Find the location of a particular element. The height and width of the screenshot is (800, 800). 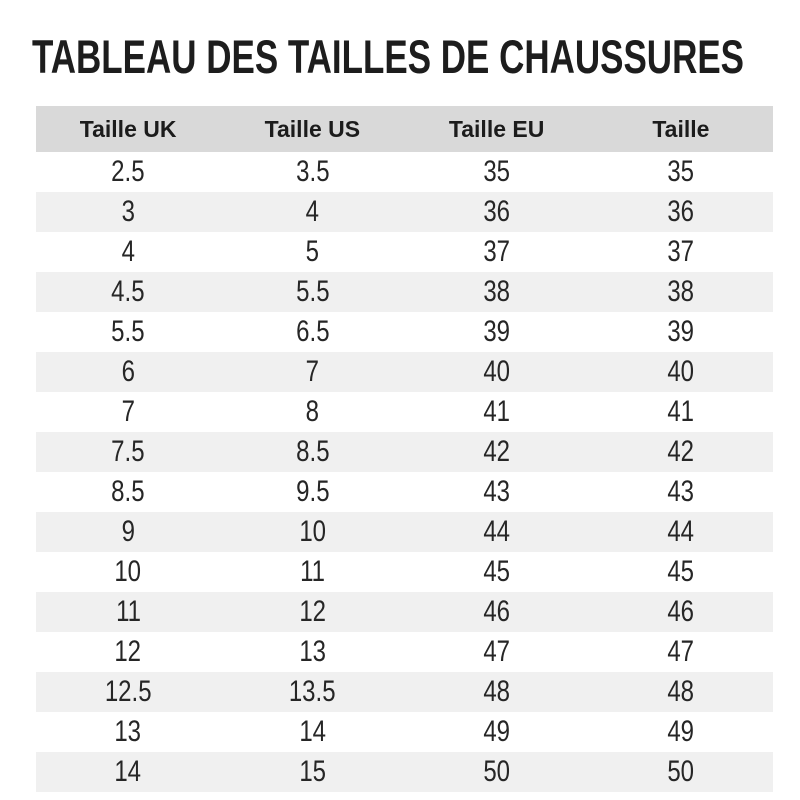

cell-value: 36 is located at coordinates (496, 211).